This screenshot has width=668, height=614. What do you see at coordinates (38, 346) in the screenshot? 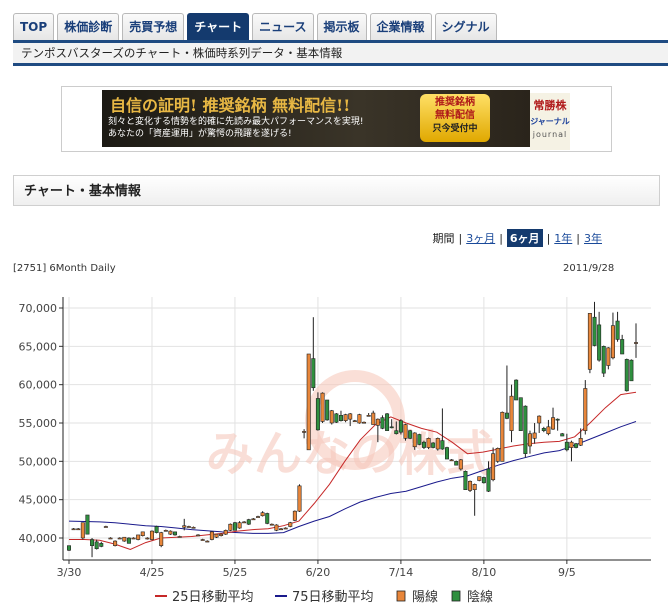
I see `y-tick-label: 65,000` at bounding box center [38, 346].